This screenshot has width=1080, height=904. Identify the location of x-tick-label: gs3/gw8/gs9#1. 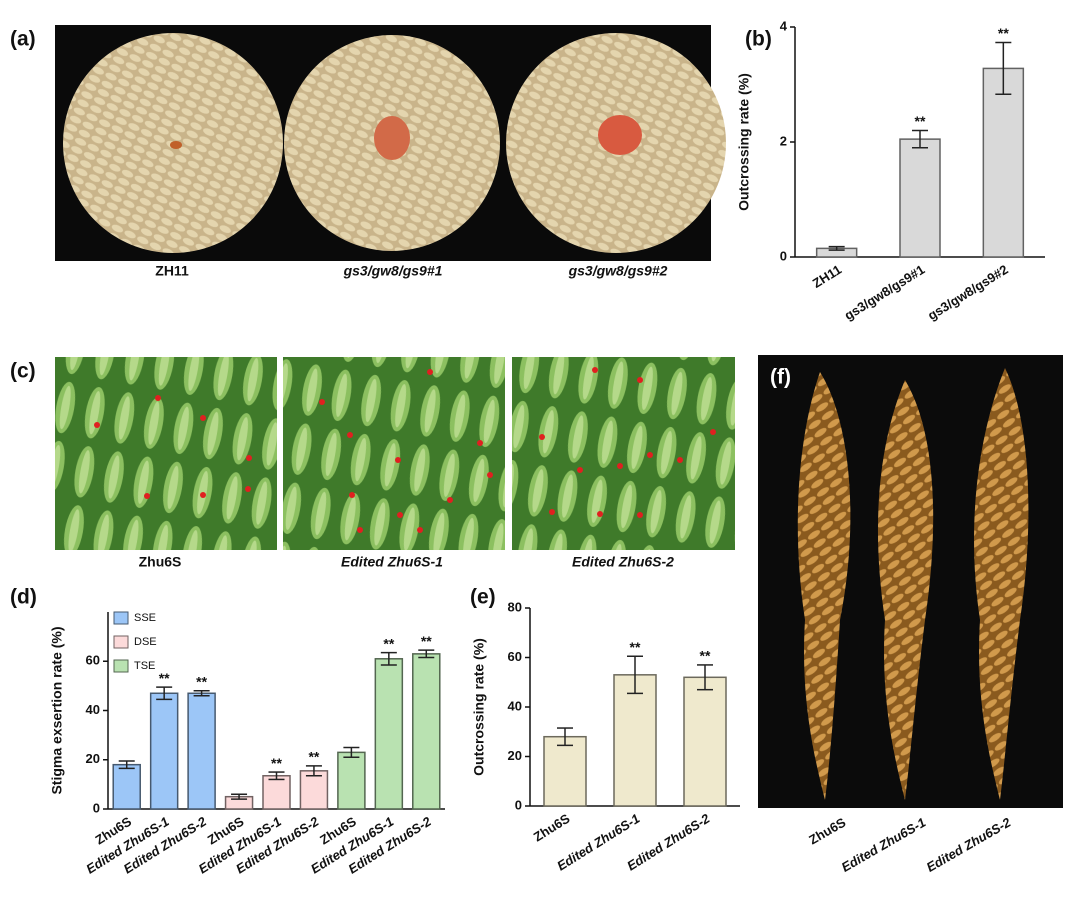
(885, 292).